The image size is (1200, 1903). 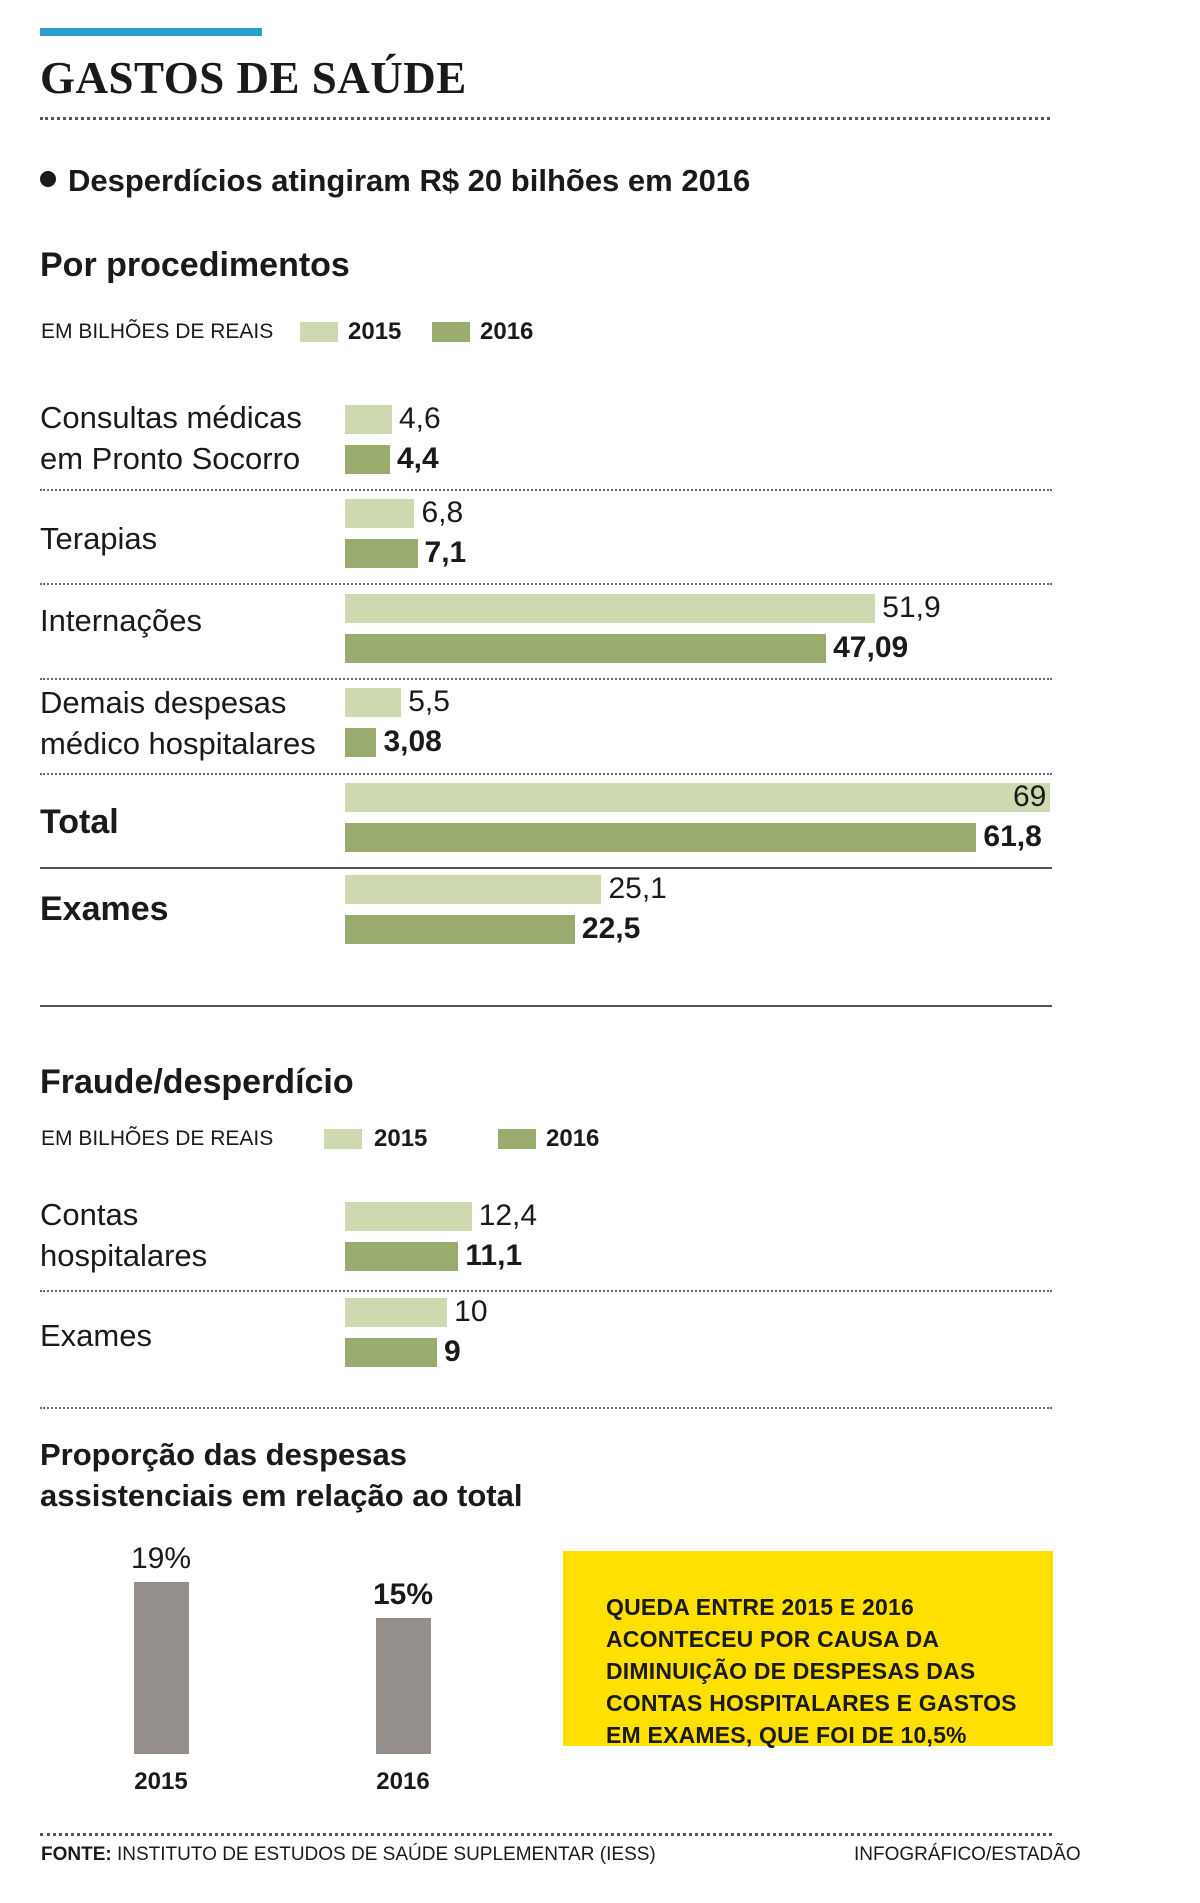 I want to click on proportion-label-2016: 15%, so click(x=403, y=1595).